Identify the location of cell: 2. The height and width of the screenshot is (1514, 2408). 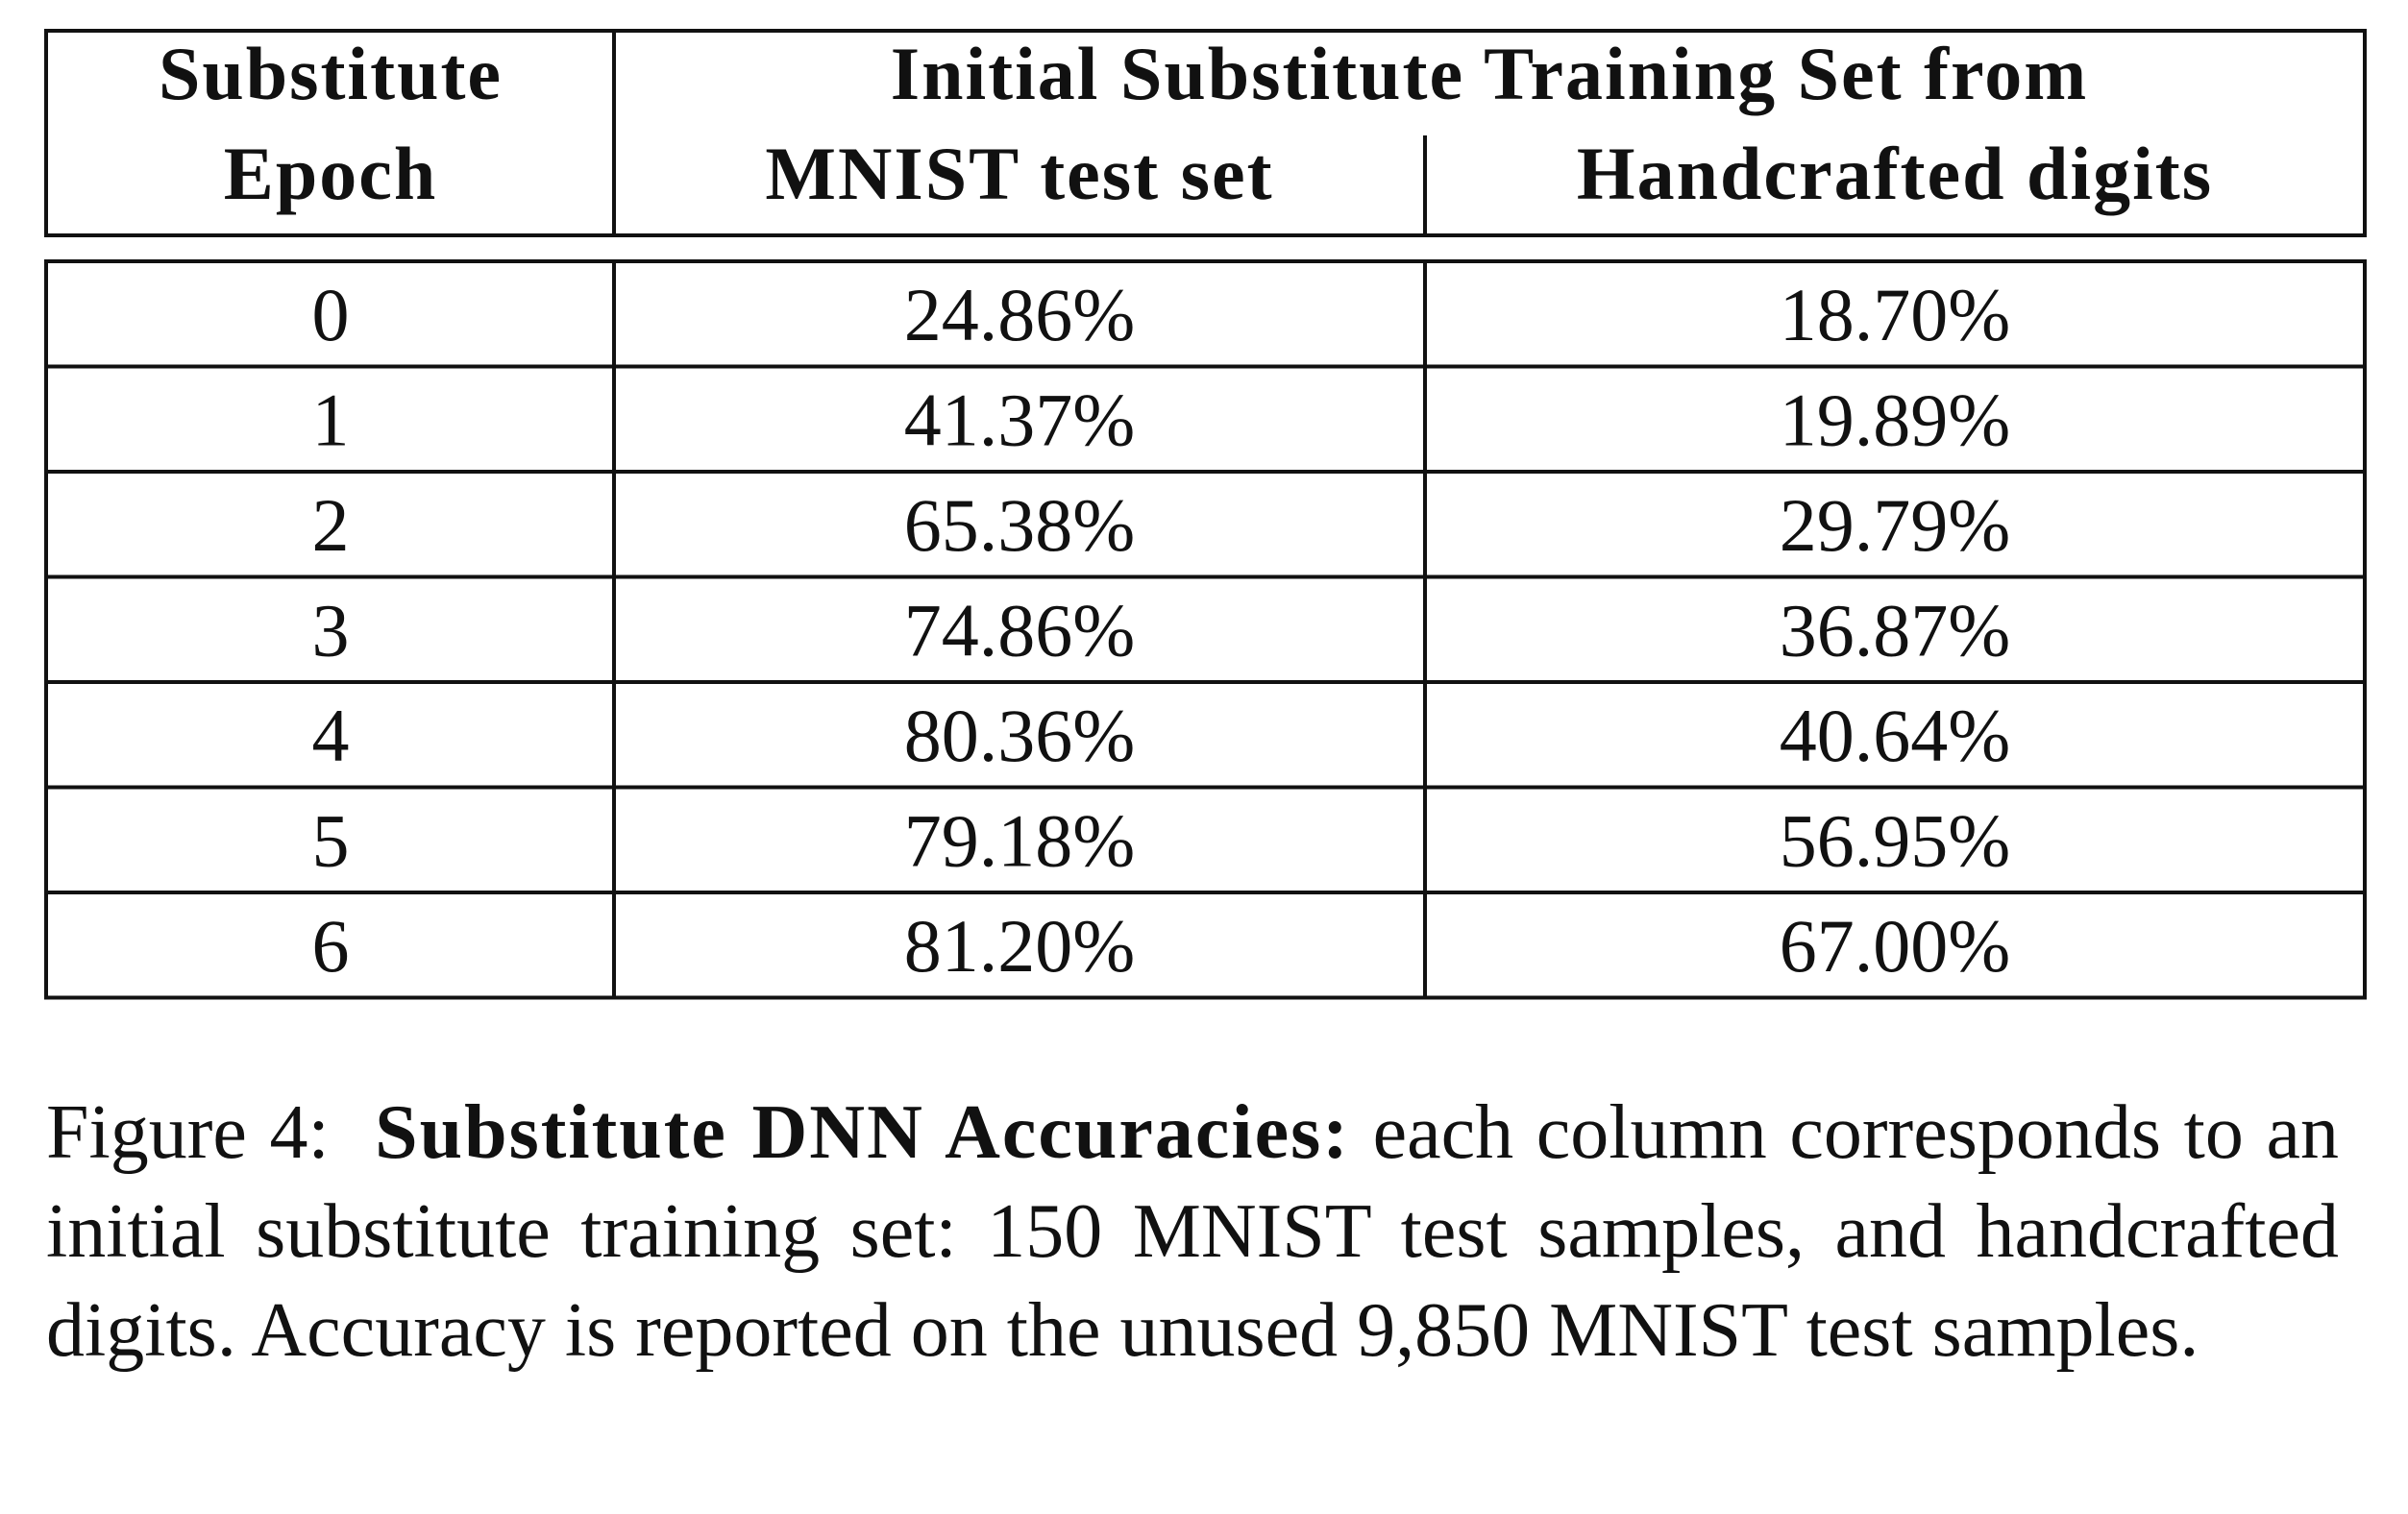
(331, 525).